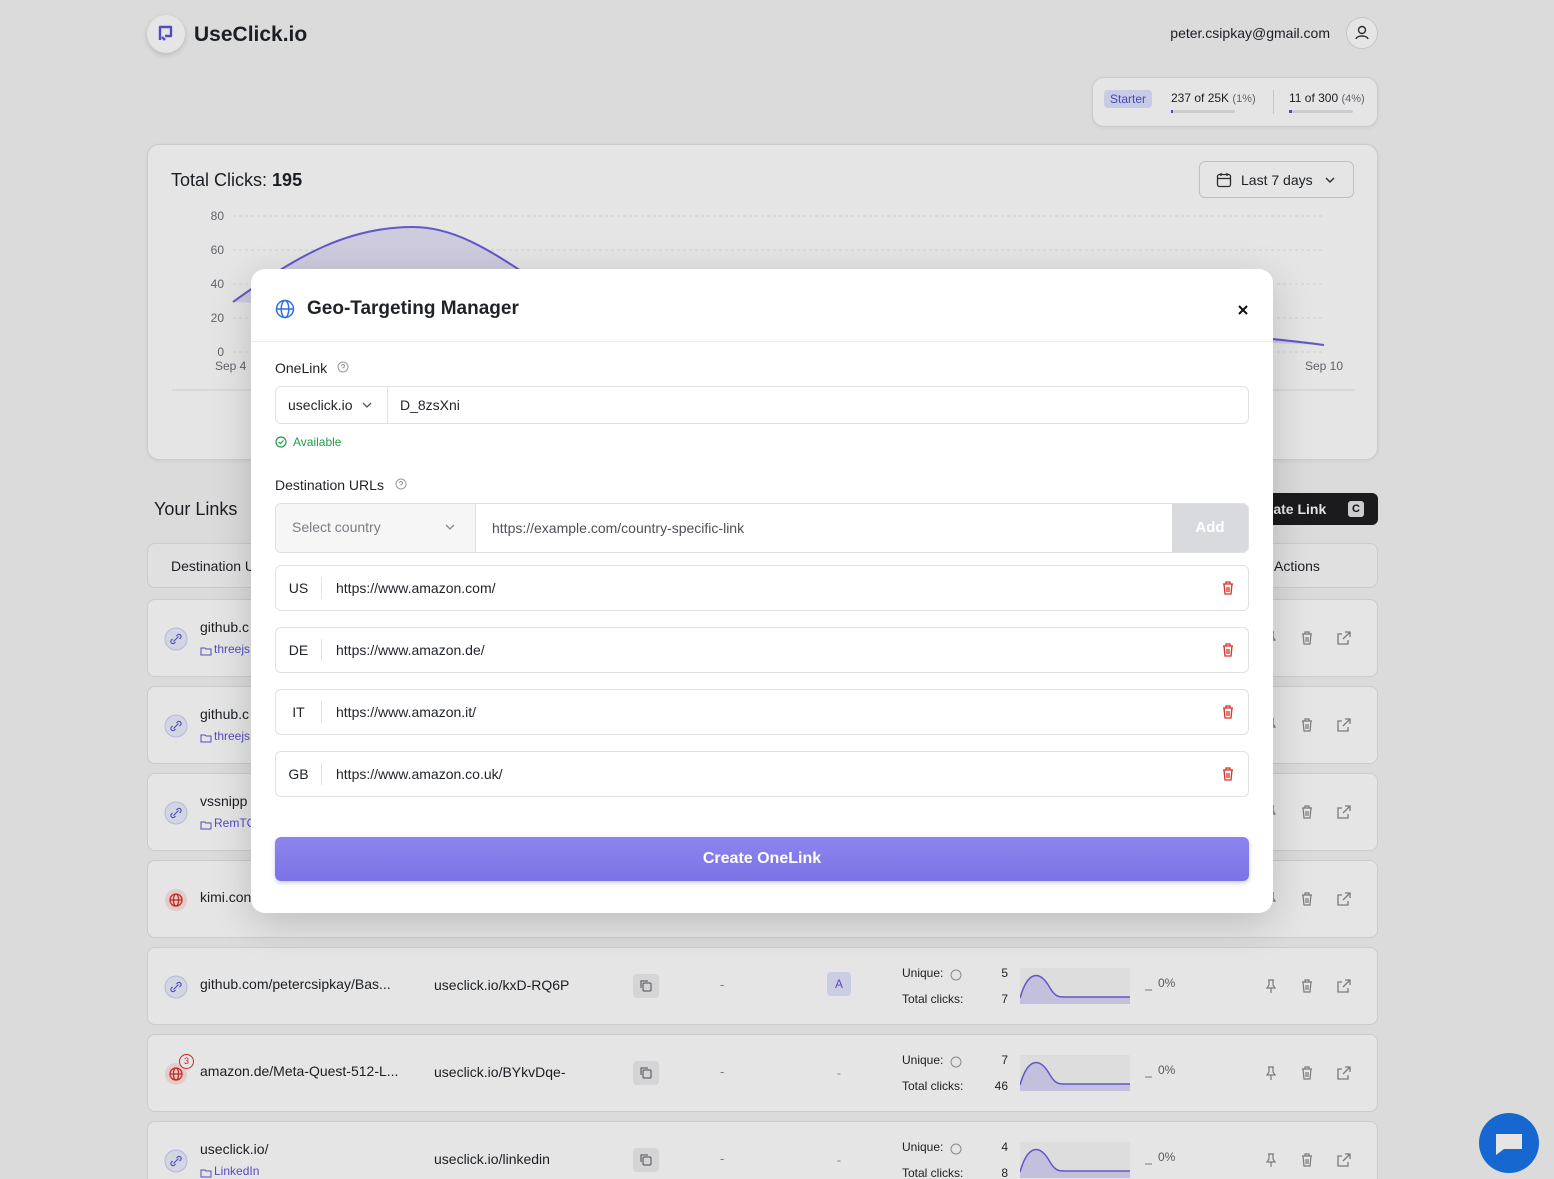 The height and width of the screenshot is (1179, 1554). Describe the element at coordinates (206, 1173) in the screenshot. I see `folder-icon-graphic` at that location.